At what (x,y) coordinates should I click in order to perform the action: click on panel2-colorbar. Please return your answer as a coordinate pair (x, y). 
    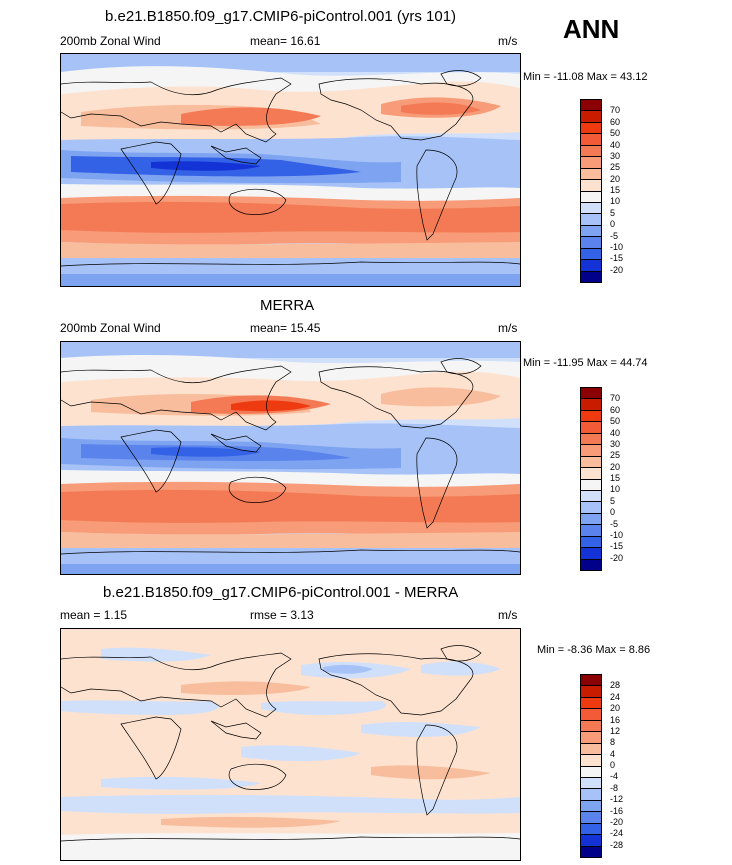
    Looking at the image, I should click on (591, 479).